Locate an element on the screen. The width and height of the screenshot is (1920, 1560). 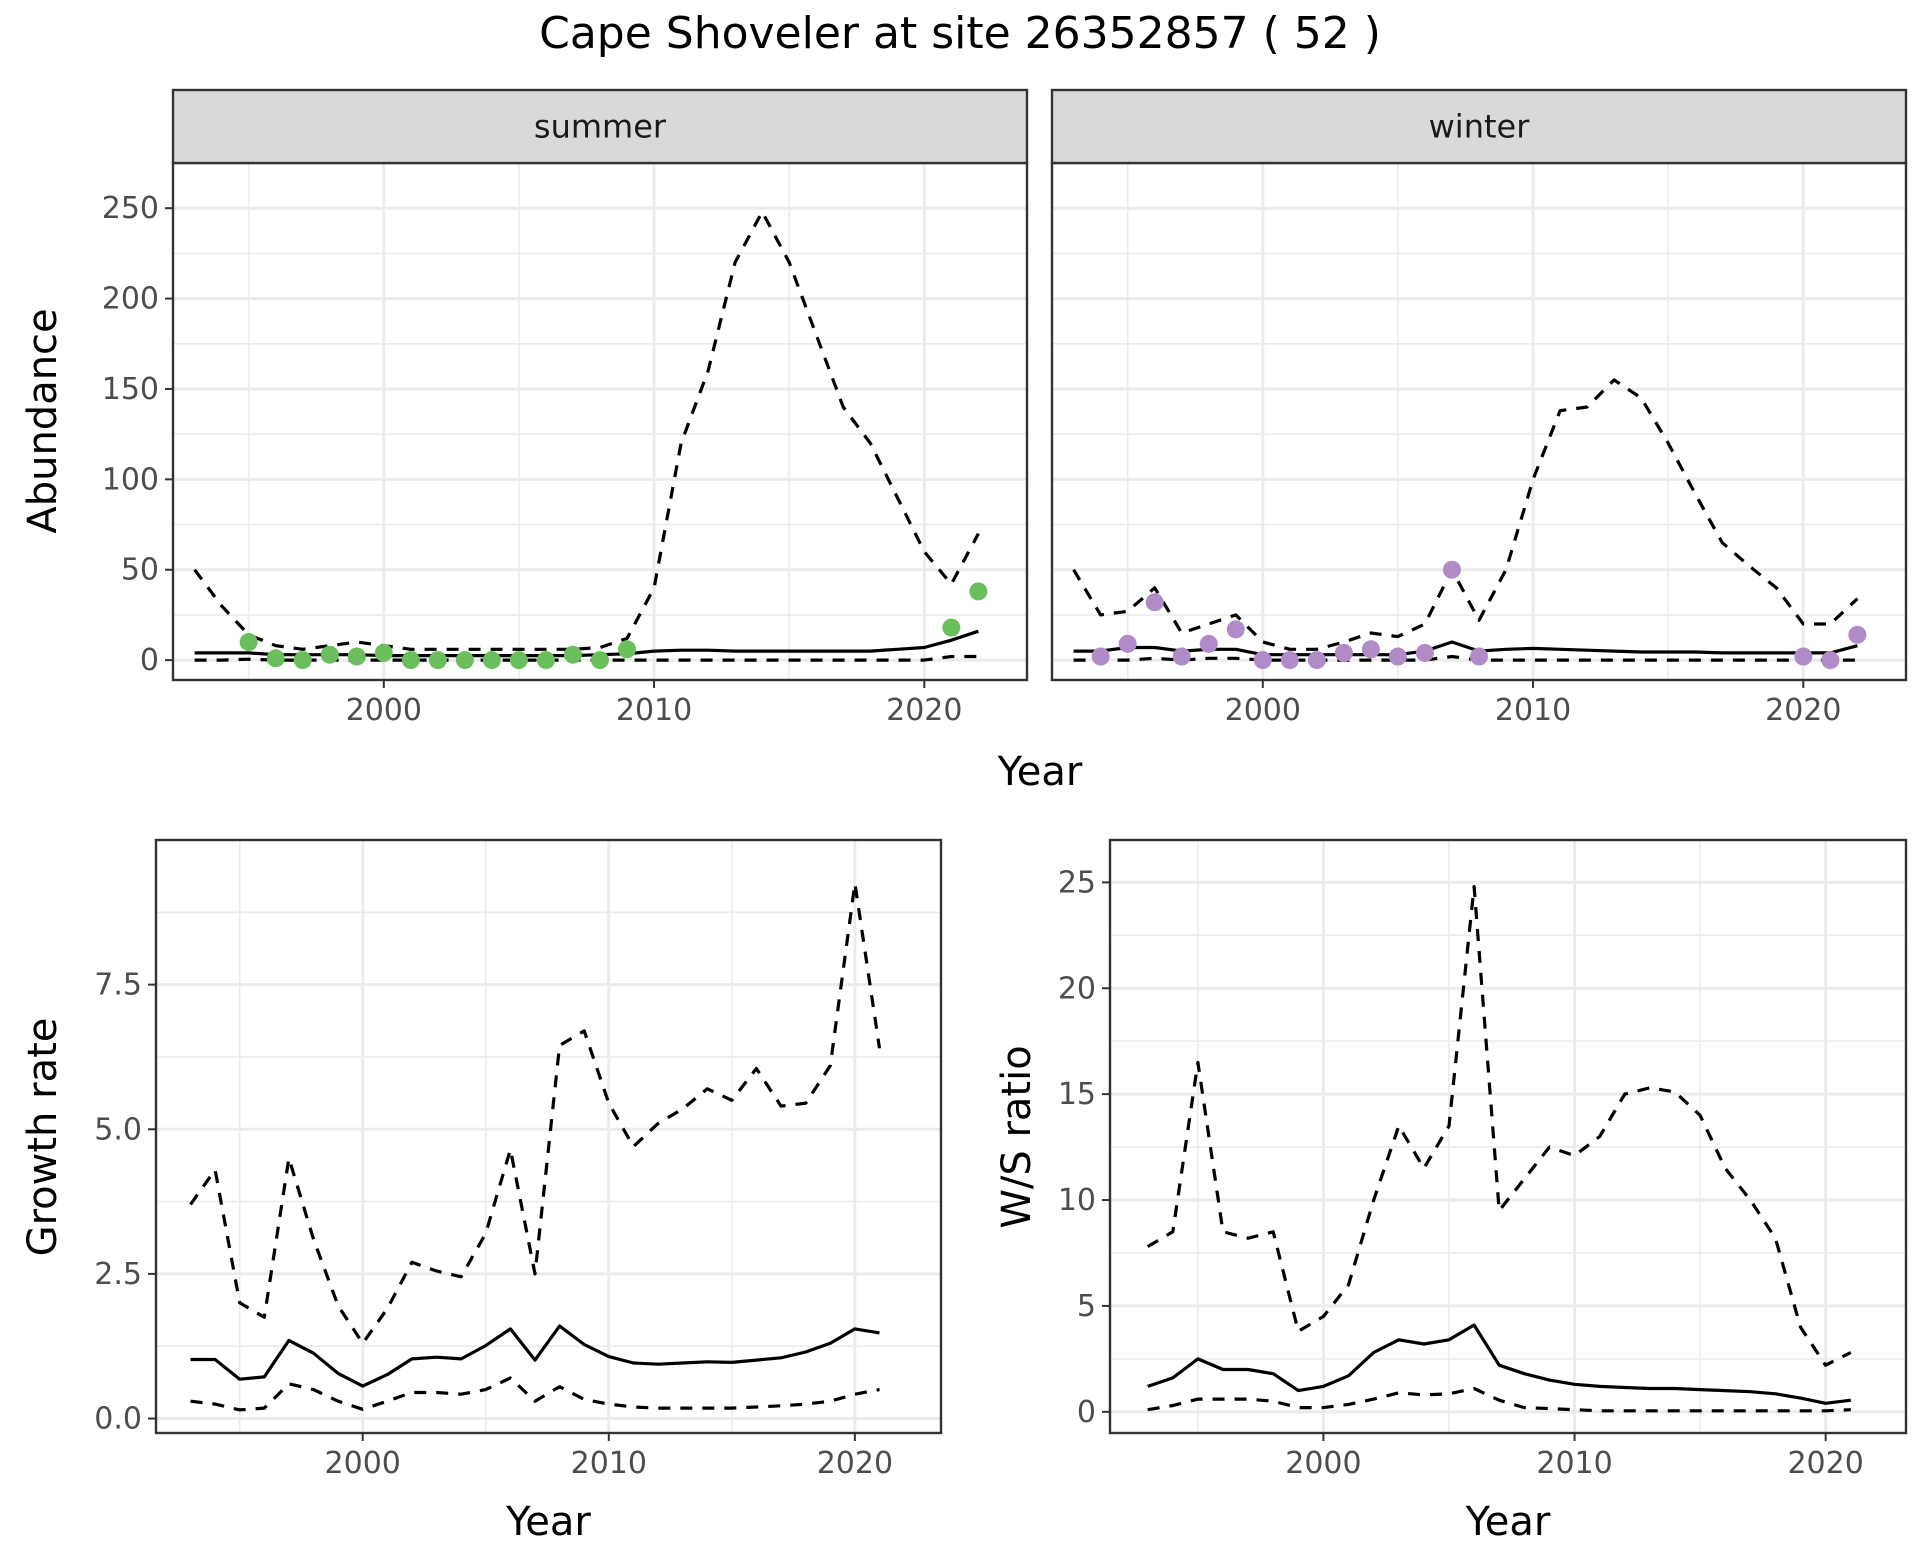
ratio-x-tick-label: 2000 is located at coordinates (1323, 1463).